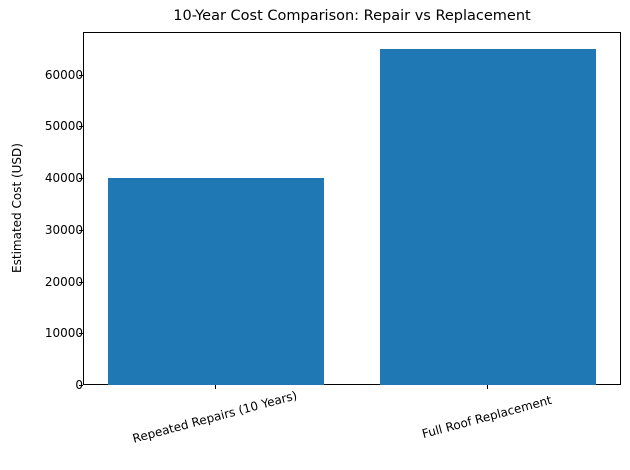 The image size is (630, 470). Describe the element at coordinates (215, 417) in the screenshot. I see `x-tick-label: Repeated Repairs (10 Years)` at that location.